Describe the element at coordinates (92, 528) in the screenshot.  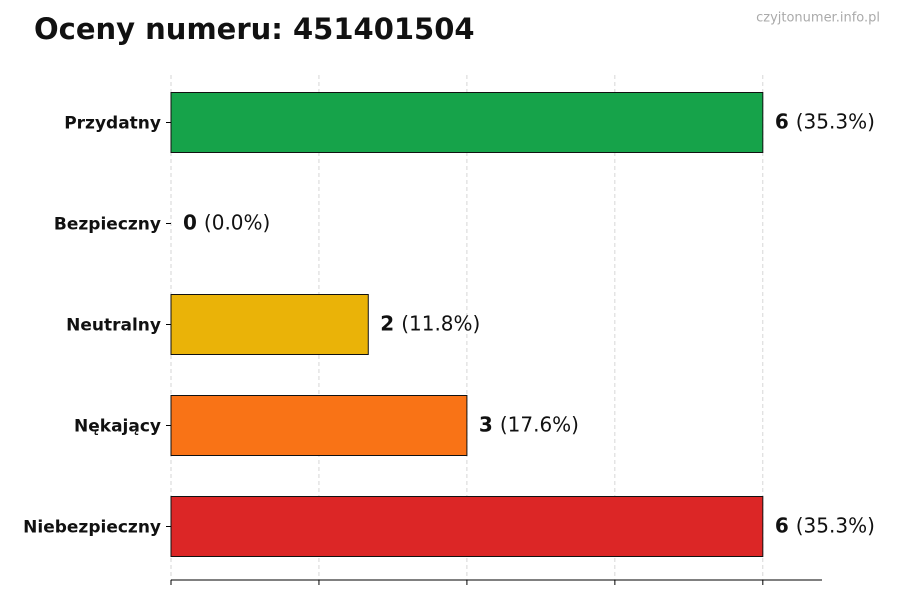
I see `y-tick-label: Niebezpieczny` at that location.